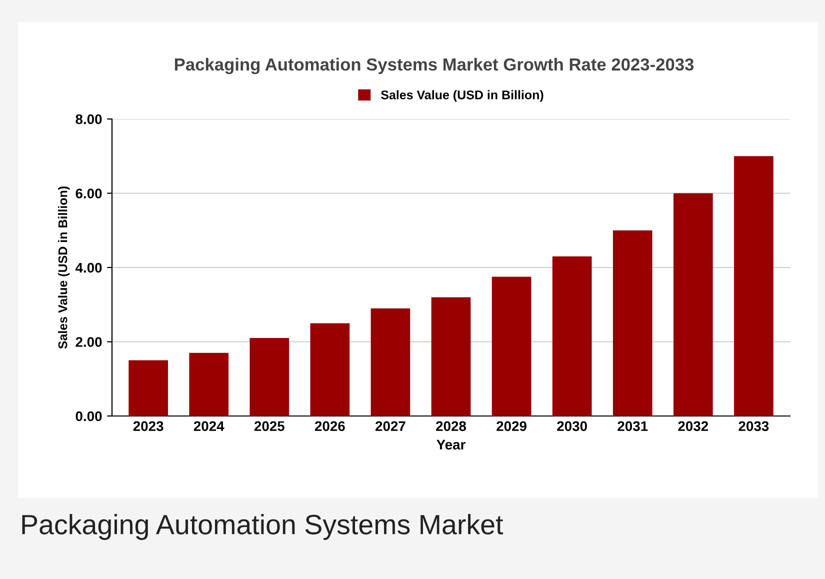  Describe the element at coordinates (263, 527) in the screenshot. I see `text: Packaging Automation Systems Market` at that location.